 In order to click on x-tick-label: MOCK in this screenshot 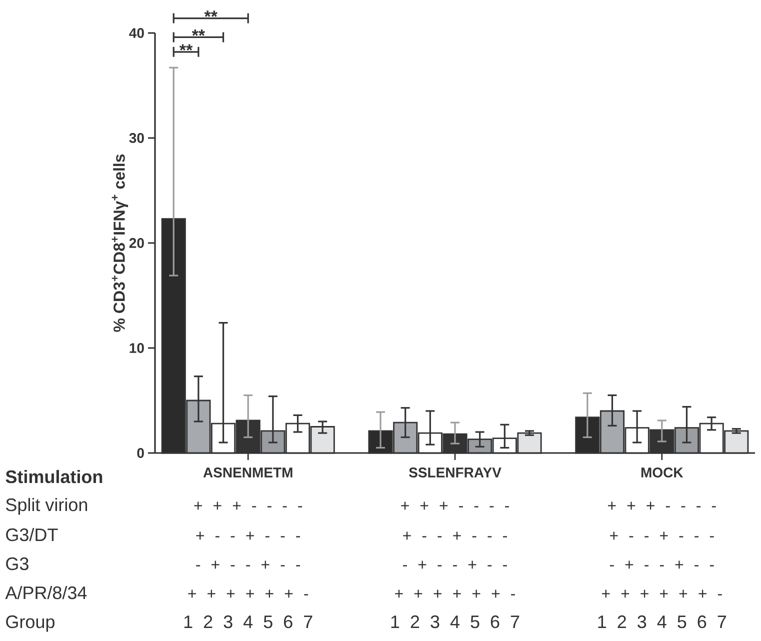, I will do `click(662, 473)`.